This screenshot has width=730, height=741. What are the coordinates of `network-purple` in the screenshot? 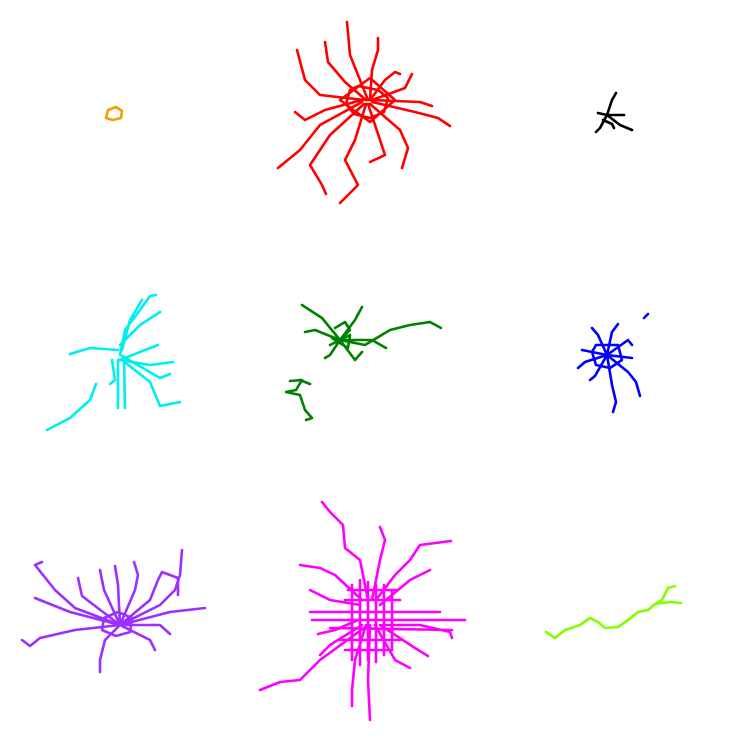 It's located at (113, 611).